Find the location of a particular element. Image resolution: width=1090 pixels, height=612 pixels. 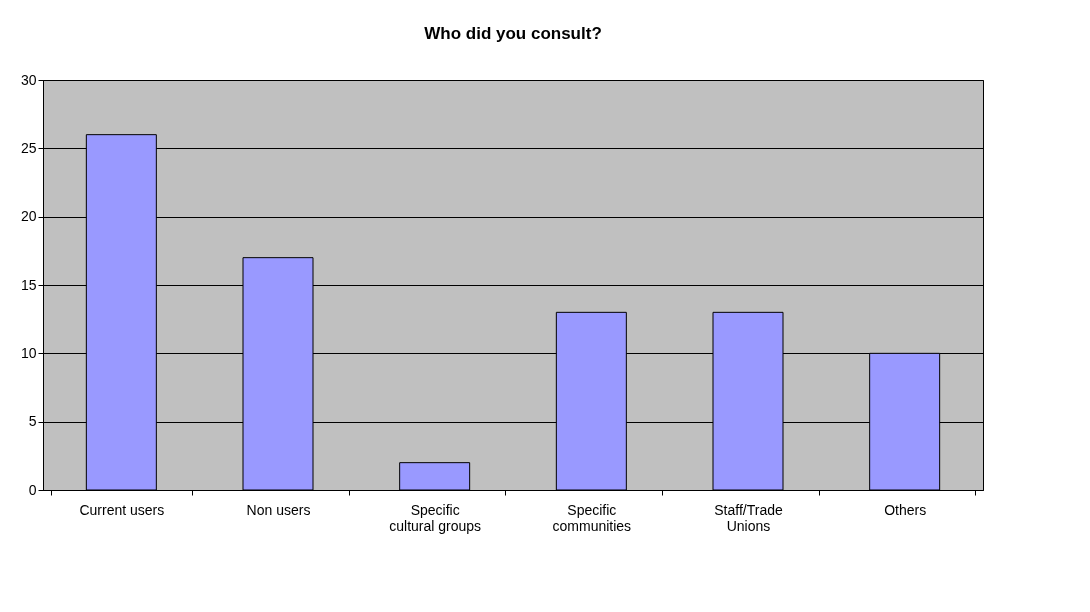

x-tick-label: Specific cultural groups is located at coordinates (435, 517).